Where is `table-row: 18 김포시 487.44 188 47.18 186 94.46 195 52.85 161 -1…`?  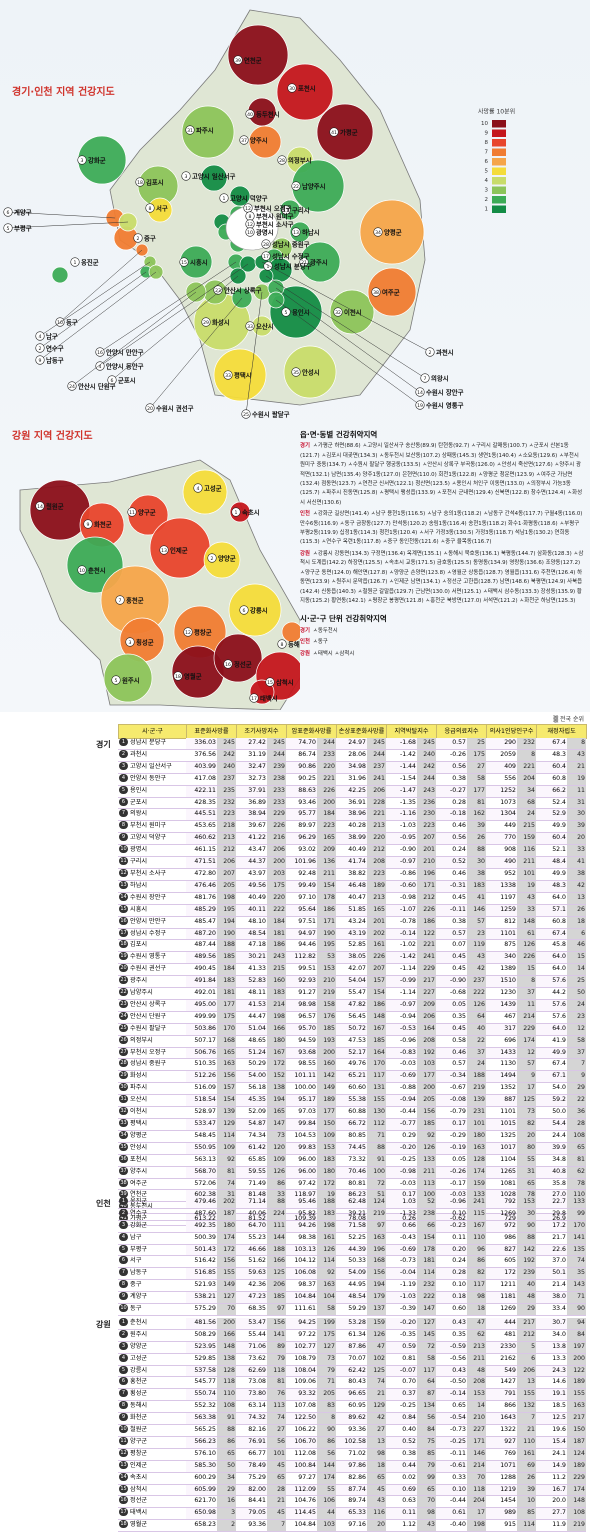
table-row: 18 김포시 487.44 188 47.18 186 94.46 195 52.85 161 -1… is located at coordinates (352, 946).